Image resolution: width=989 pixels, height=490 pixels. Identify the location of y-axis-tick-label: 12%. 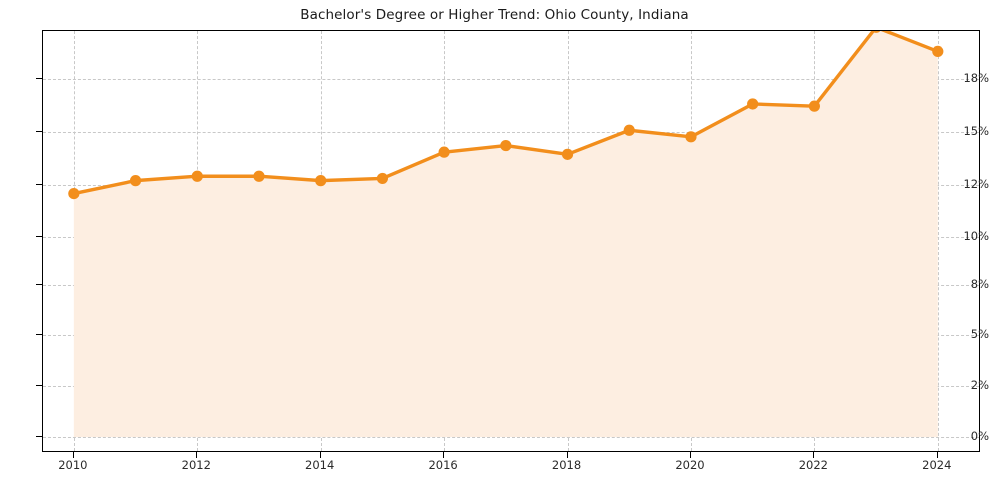
(976, 184).